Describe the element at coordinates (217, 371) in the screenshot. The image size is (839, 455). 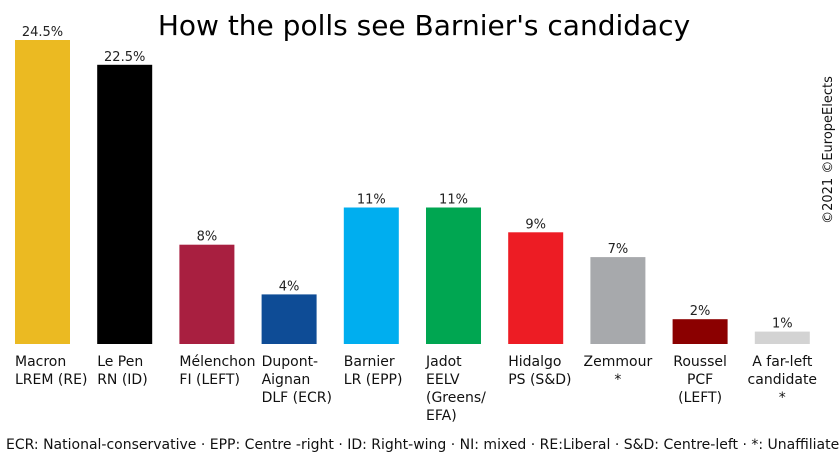
I see `category-label-2: Mélenchon FI (LEFT)` at that location.